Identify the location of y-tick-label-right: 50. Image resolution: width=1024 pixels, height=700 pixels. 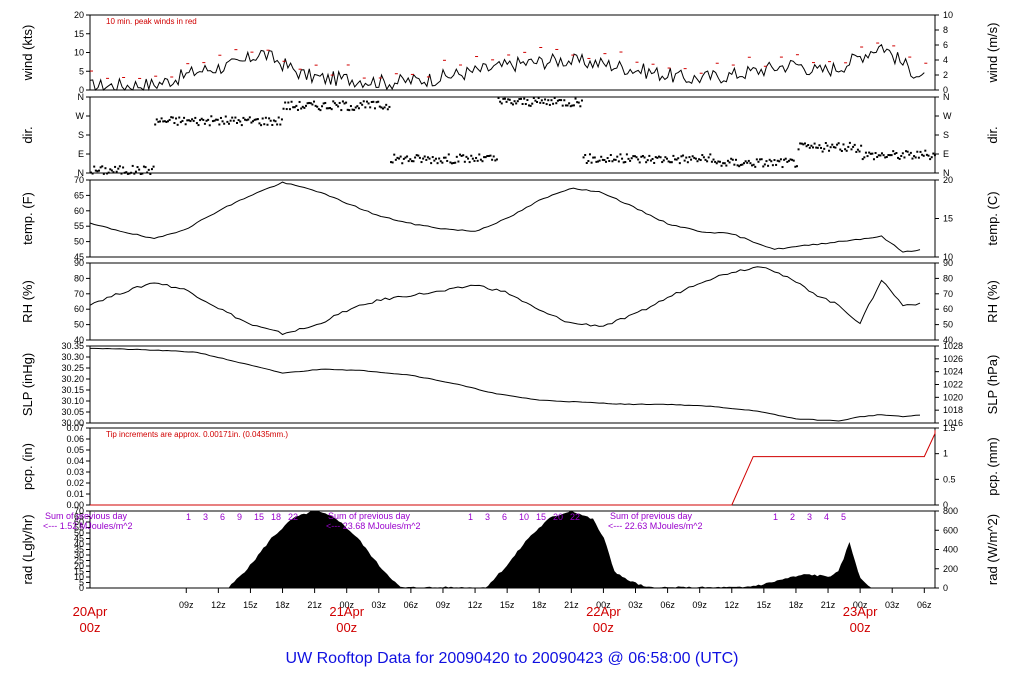
(948, 325).